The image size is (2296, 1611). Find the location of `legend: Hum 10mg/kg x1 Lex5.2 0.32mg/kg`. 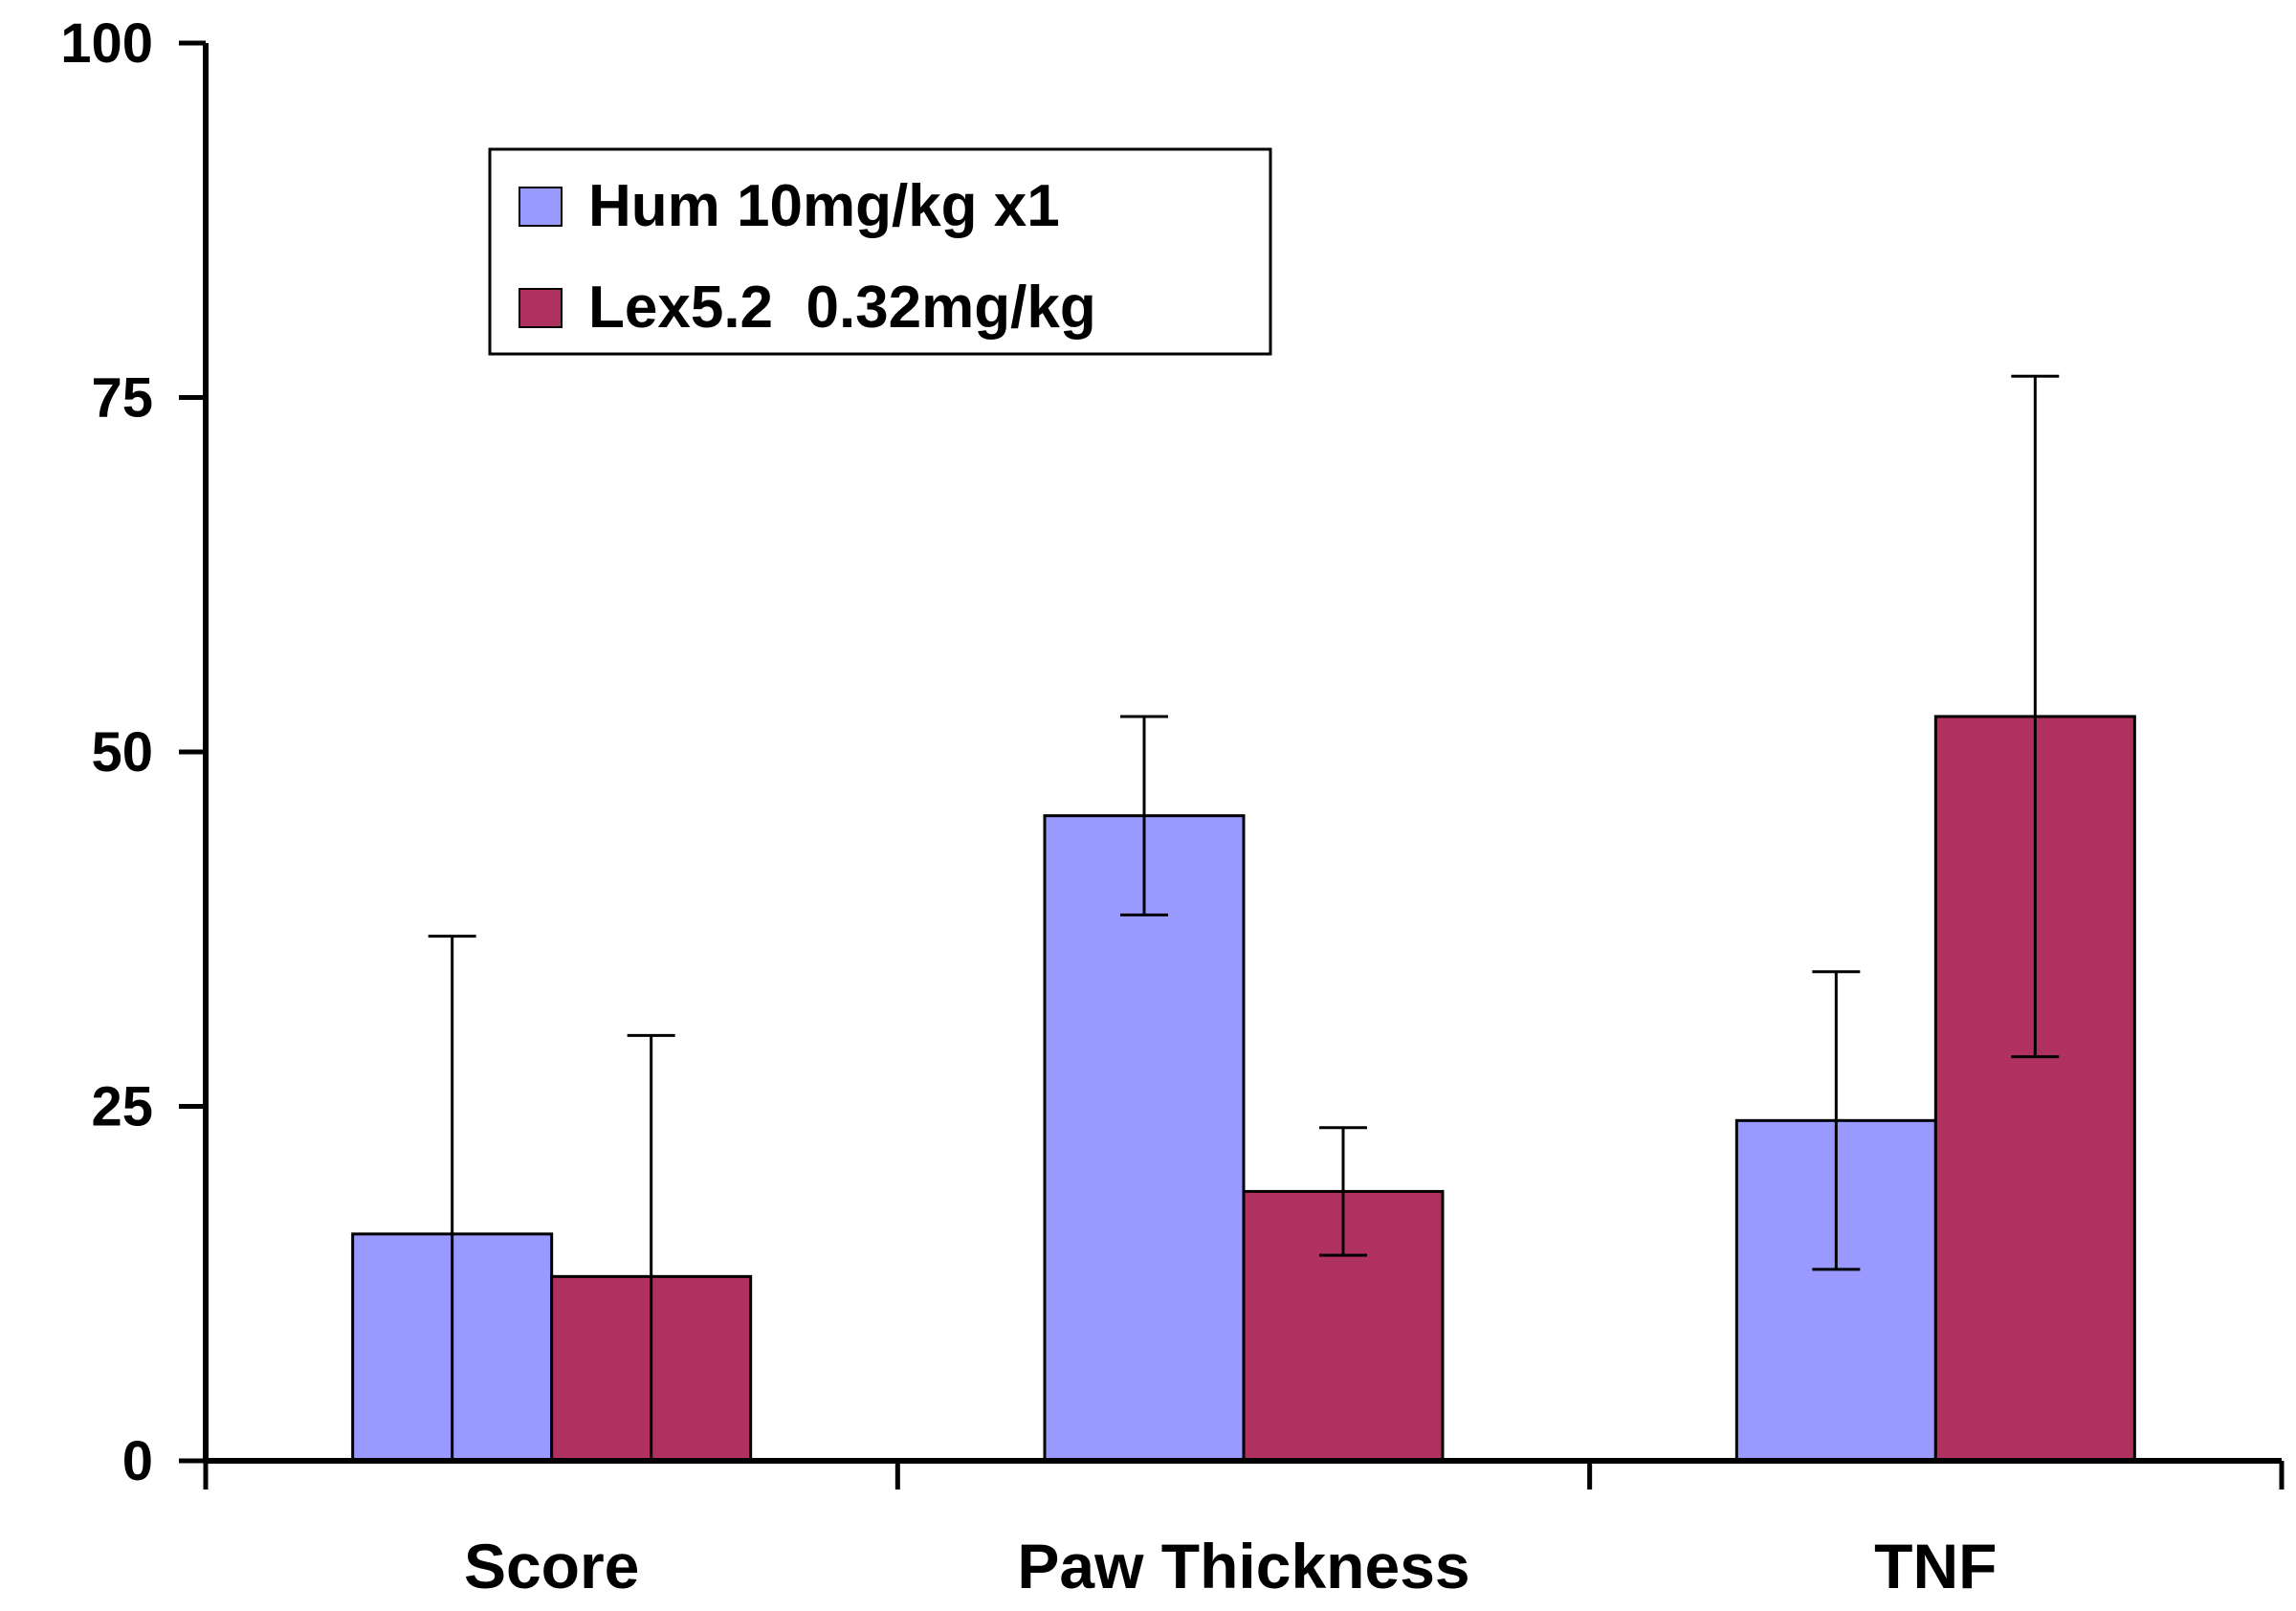

legend: Hum 10mg/kg x1 Lex5.2 0.32mg/kg is located at coordinates (880, 252).